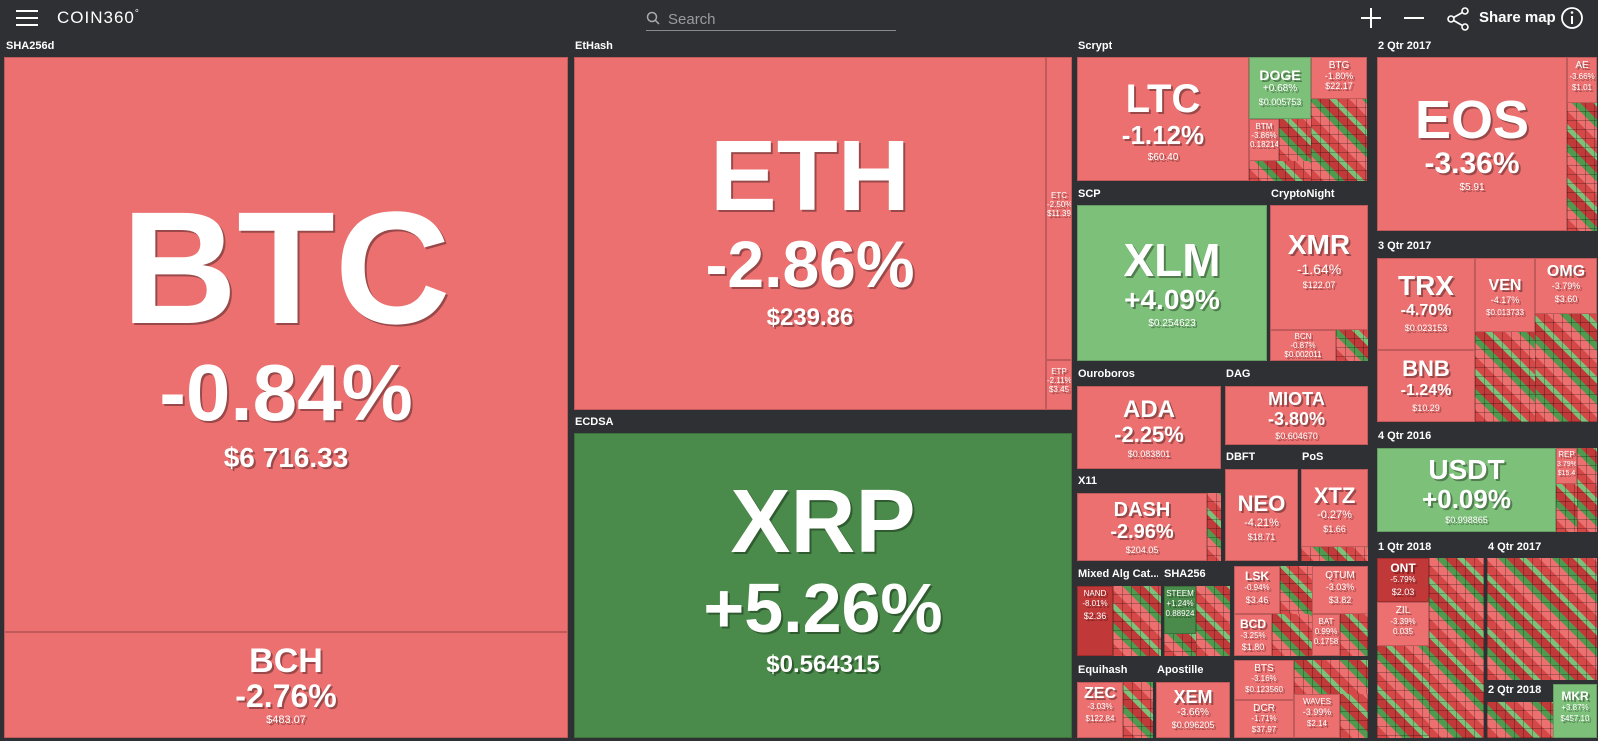 This screenshot has height=741, width=1598. I want to click on coin-change: -1.80%, so click(1339, 76).